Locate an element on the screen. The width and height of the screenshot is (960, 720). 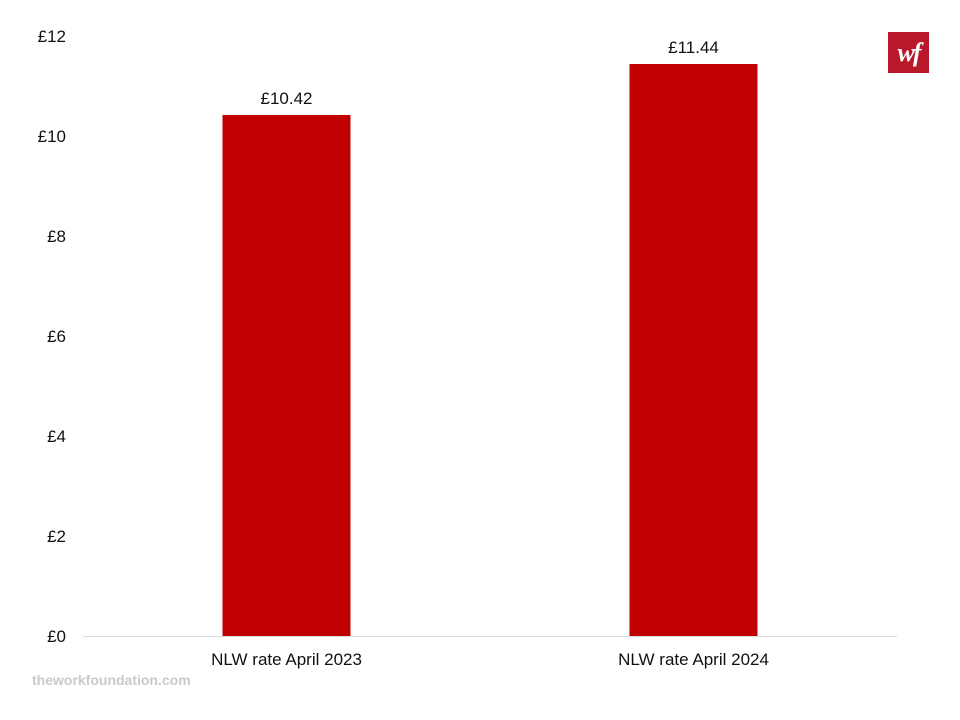
x-axis: NLW rate April 2023 NLW rate April 2024 is located at coordinates (490, 659).